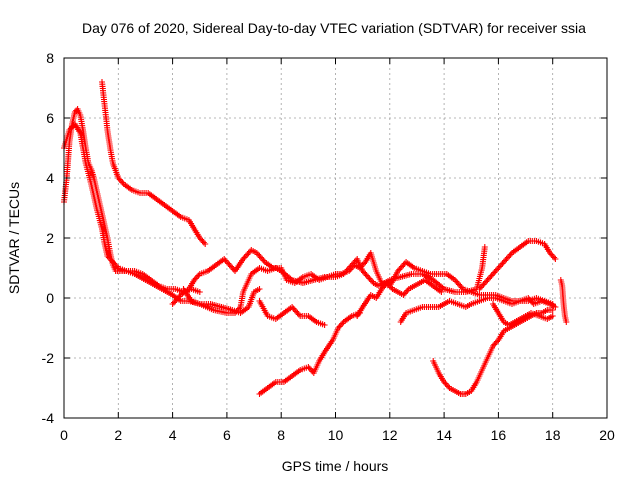 The width and height of the screenshot is (640, 480). What do you see at coordinates (50, 298) in the screenshot?
I see `y-tick-label: 0` at bounding box center [50, 298].